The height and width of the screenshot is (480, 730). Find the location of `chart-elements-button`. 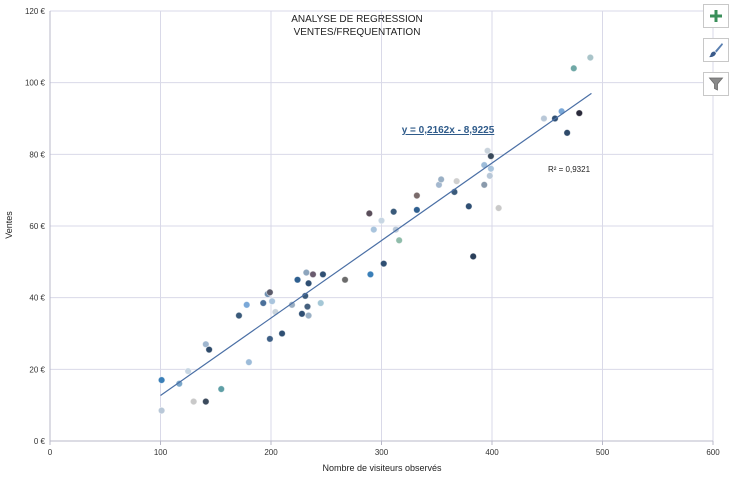

chart-elements-button is located at coordinates (716, 16).